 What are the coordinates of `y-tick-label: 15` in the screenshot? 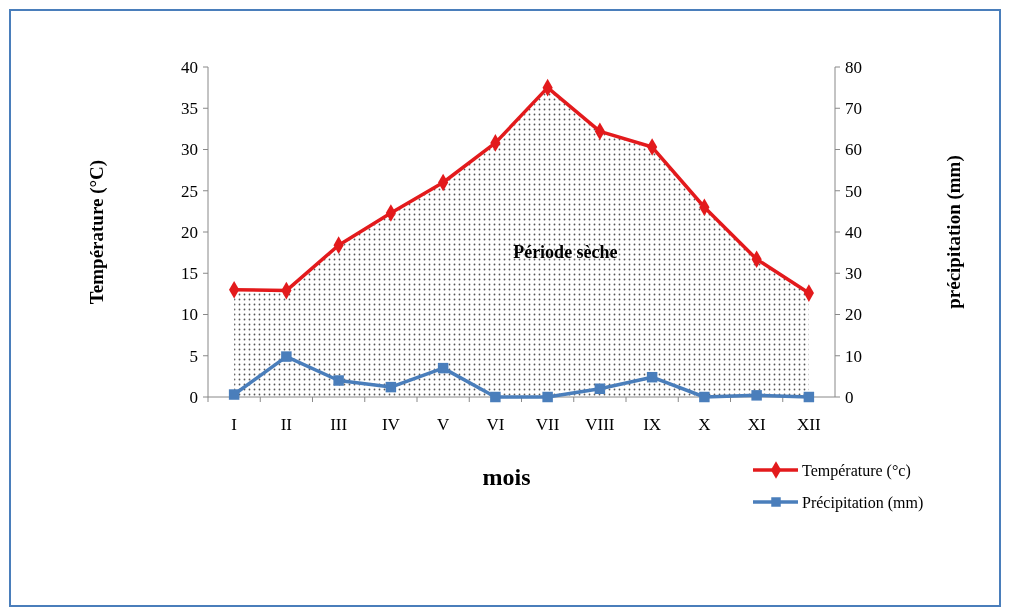 It's located at (189, 274).